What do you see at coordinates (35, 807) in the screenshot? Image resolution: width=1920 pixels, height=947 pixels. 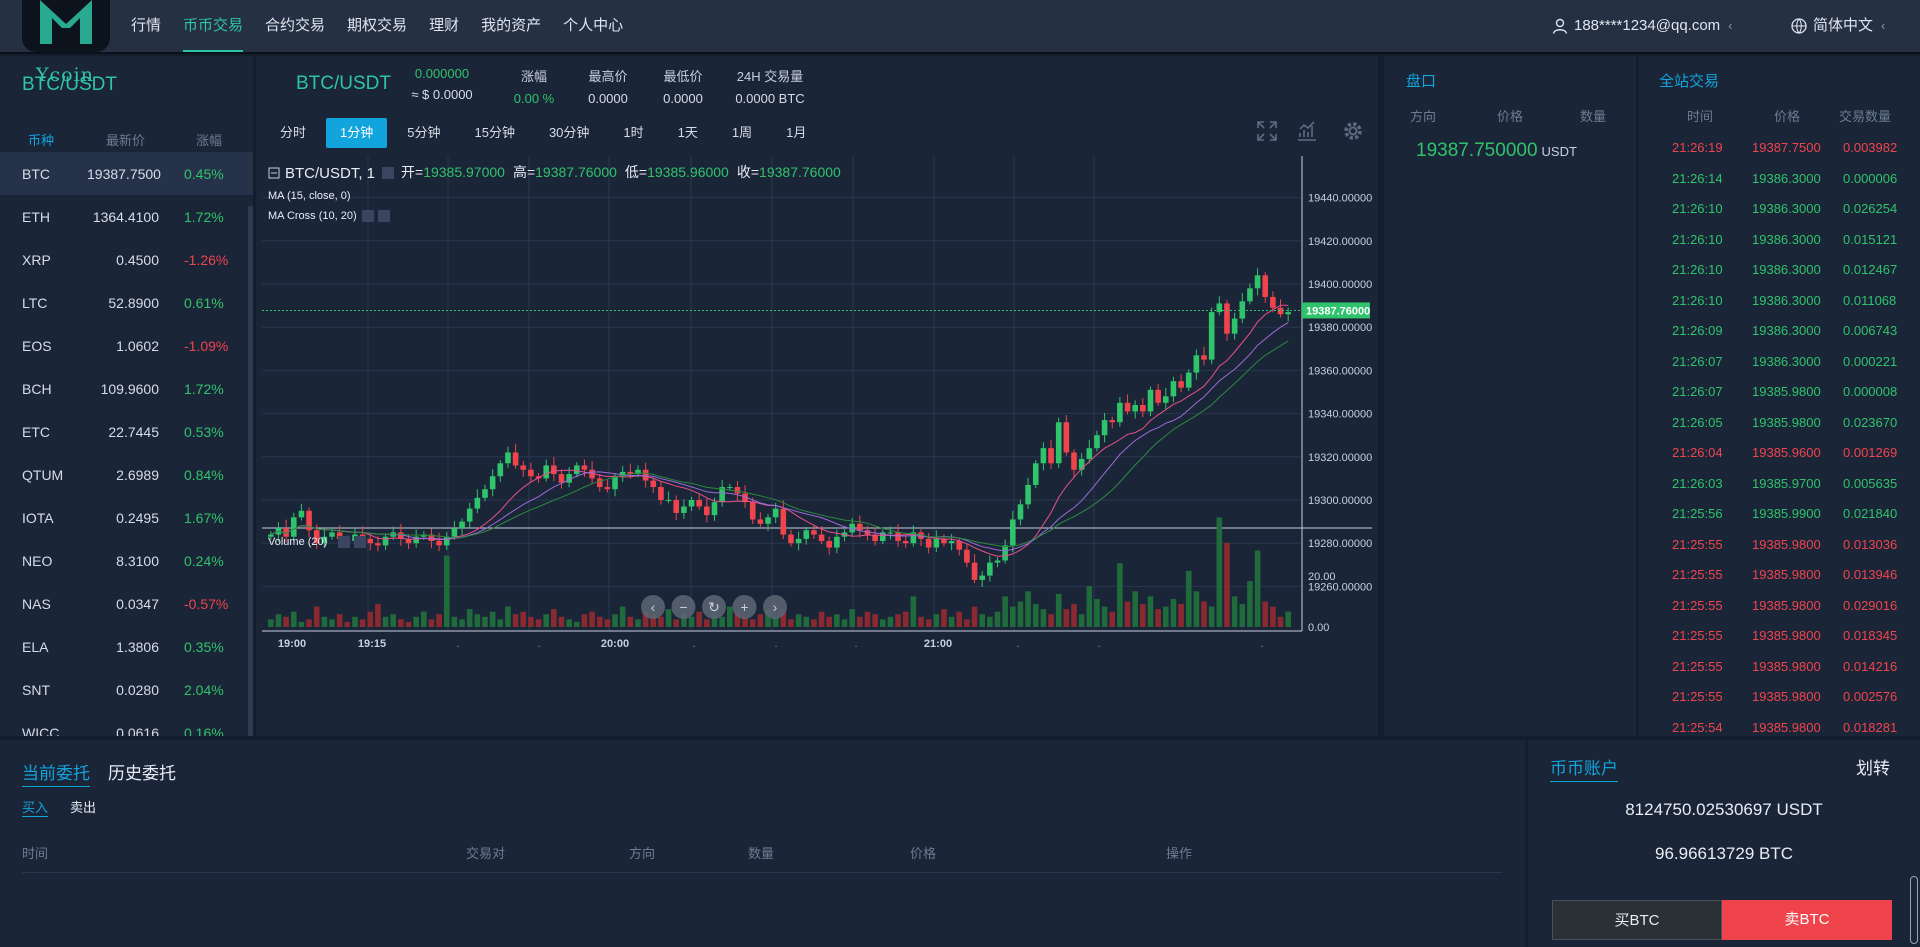 I see `subtab-buy: 买入` at bounding box center [35, 807].